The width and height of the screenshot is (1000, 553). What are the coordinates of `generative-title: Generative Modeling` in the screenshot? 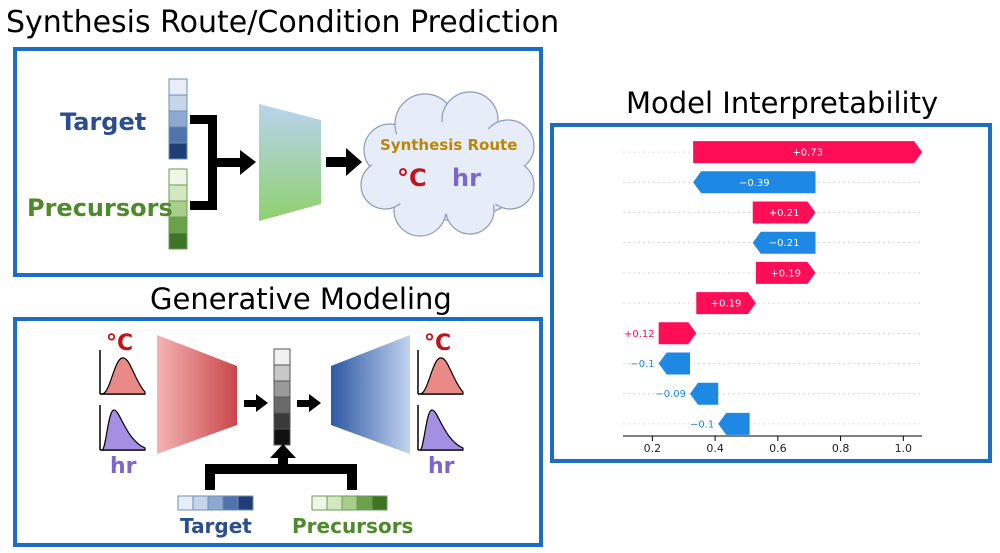 It's located at (301, 299).